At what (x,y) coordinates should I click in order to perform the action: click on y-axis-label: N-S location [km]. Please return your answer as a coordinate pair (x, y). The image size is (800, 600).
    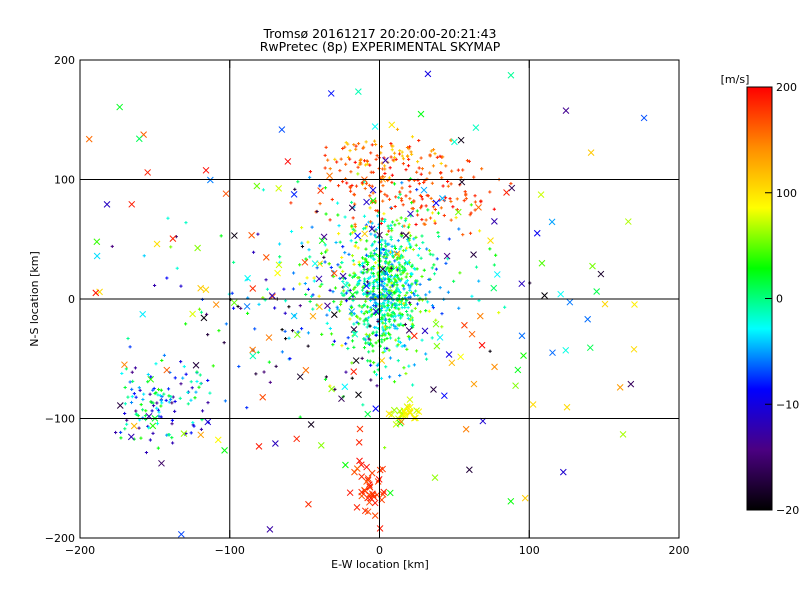
    Looking at the image, I should click on (34, 299).